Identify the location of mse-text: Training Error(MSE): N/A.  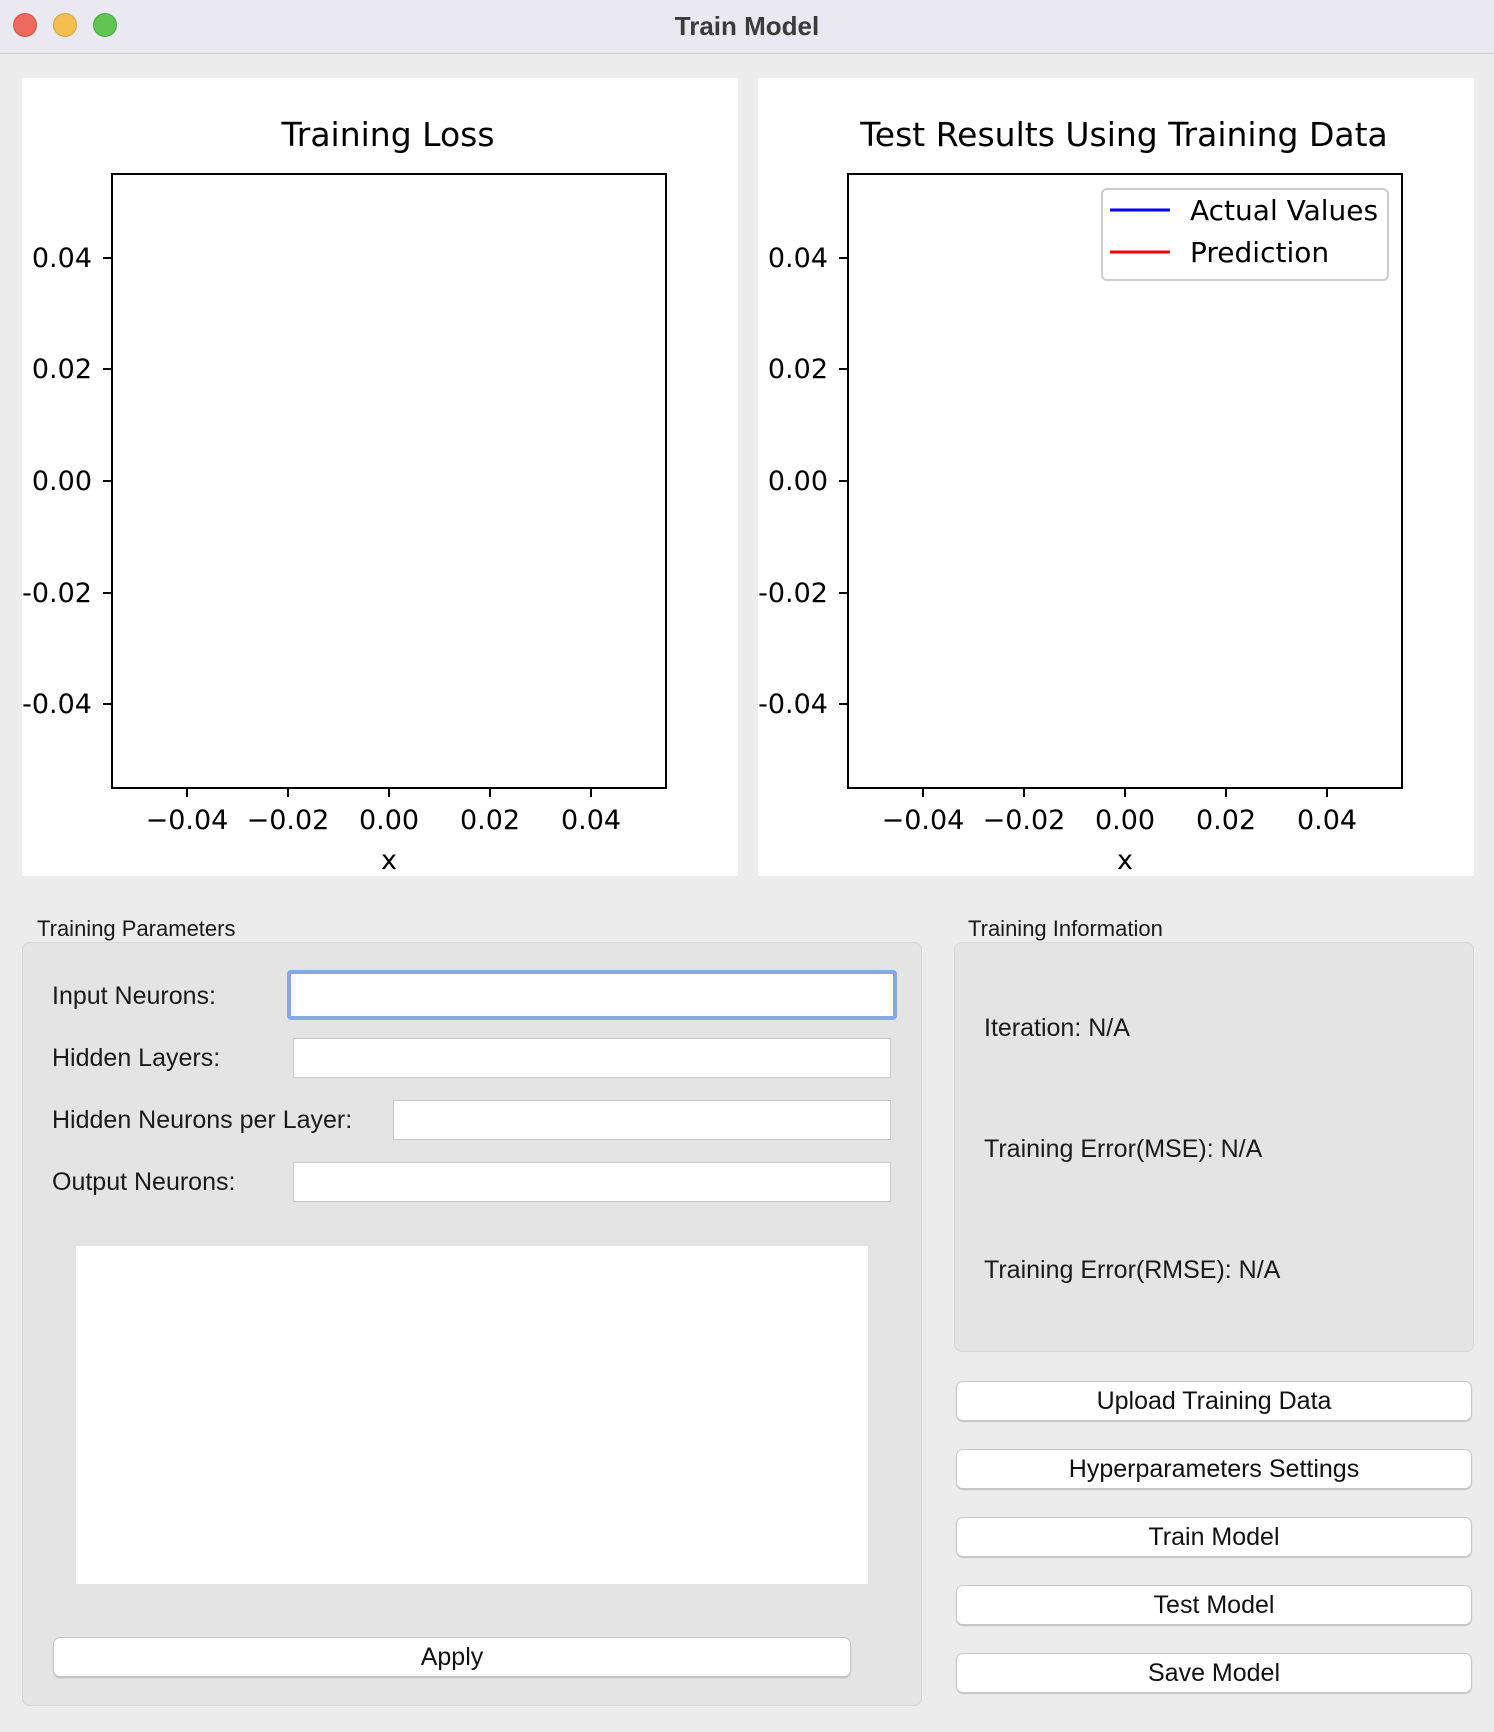
(1123, 1149).